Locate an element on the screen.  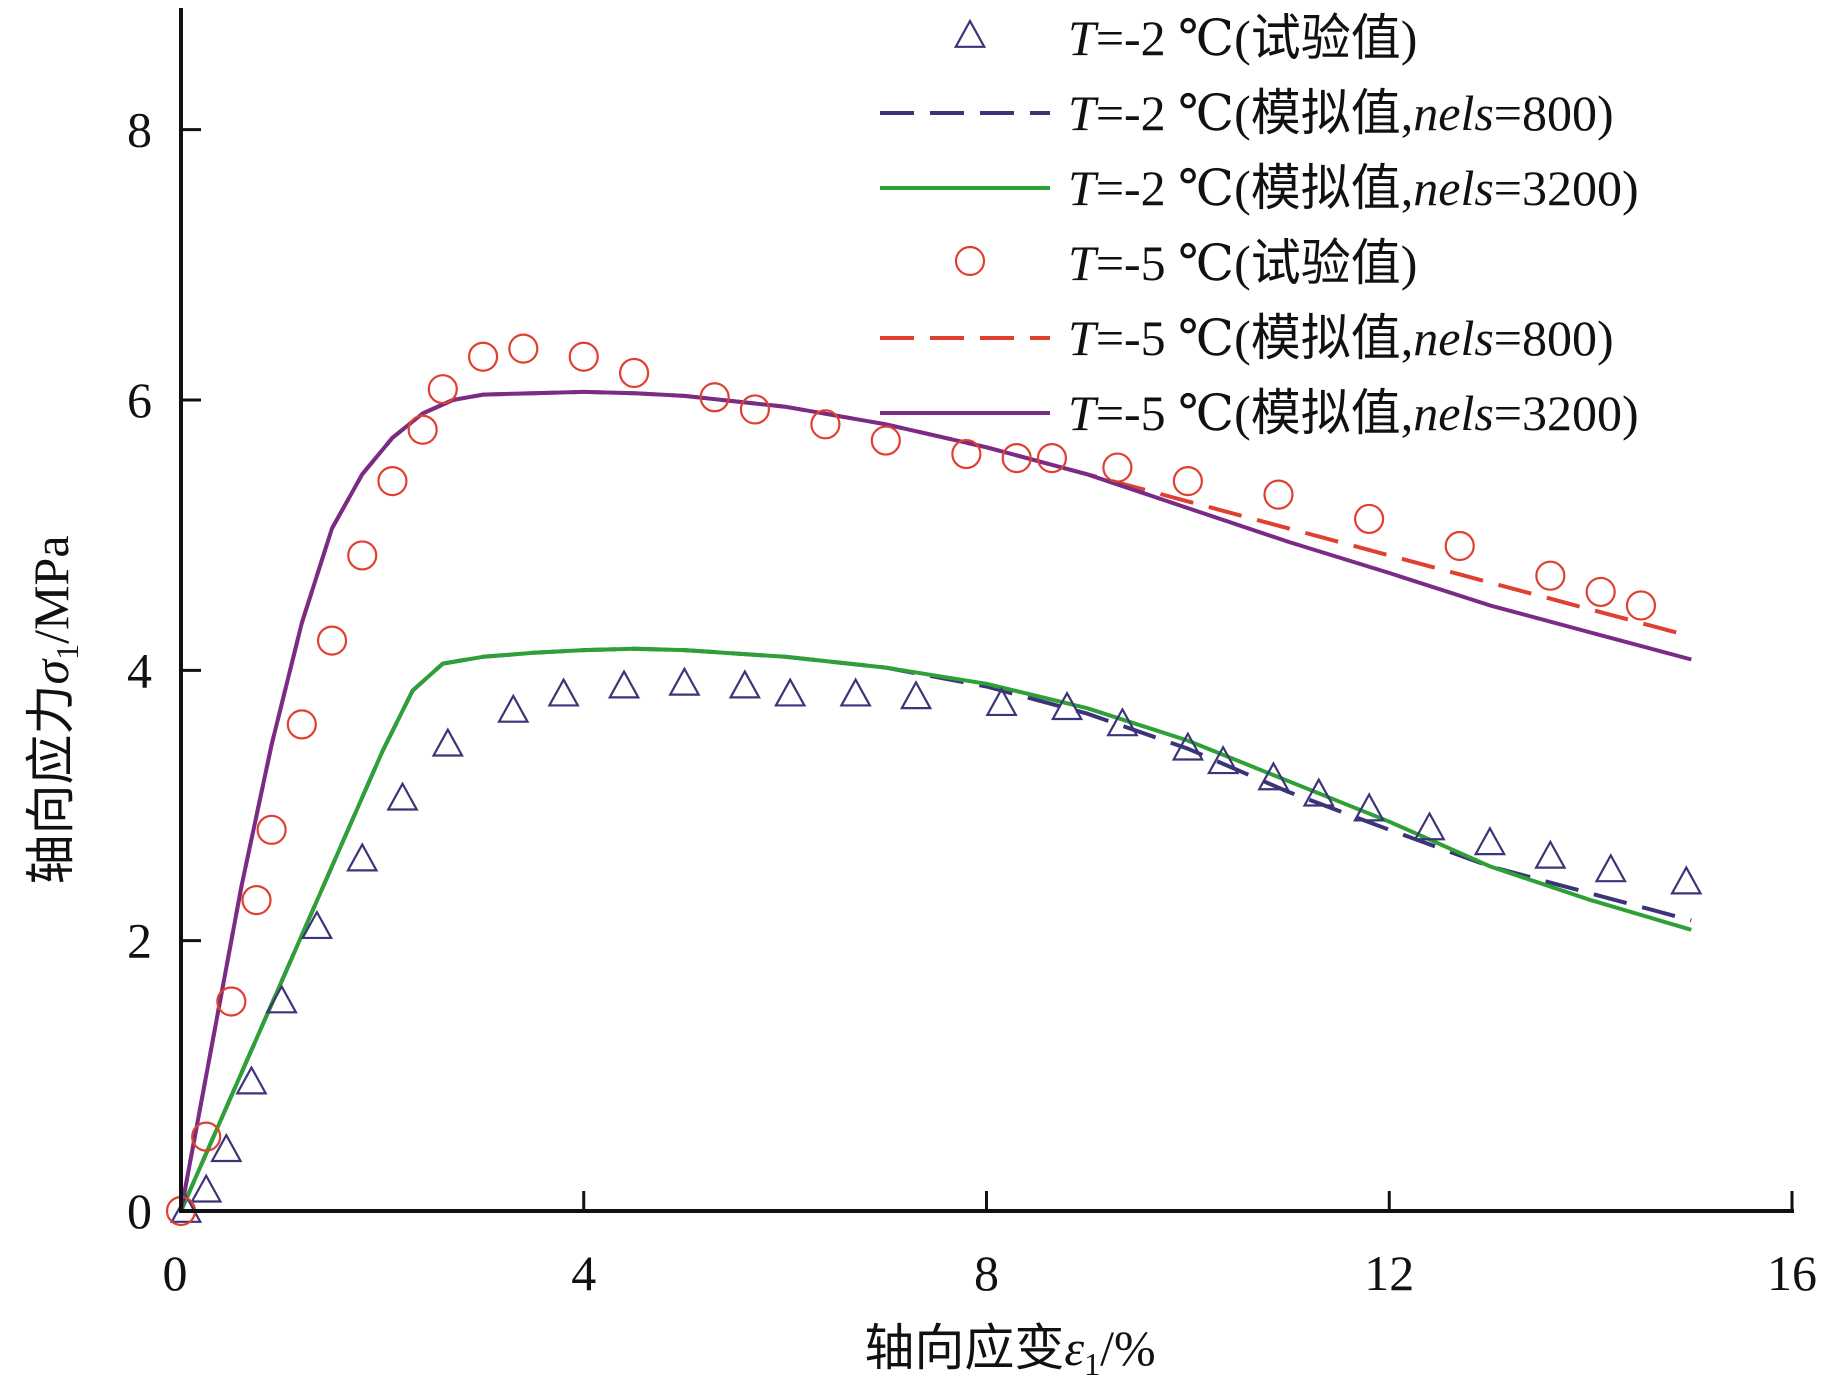
legend-label: T=-5 ℃(模拟值,nels=3200) is located at coordinates (1353, 413).